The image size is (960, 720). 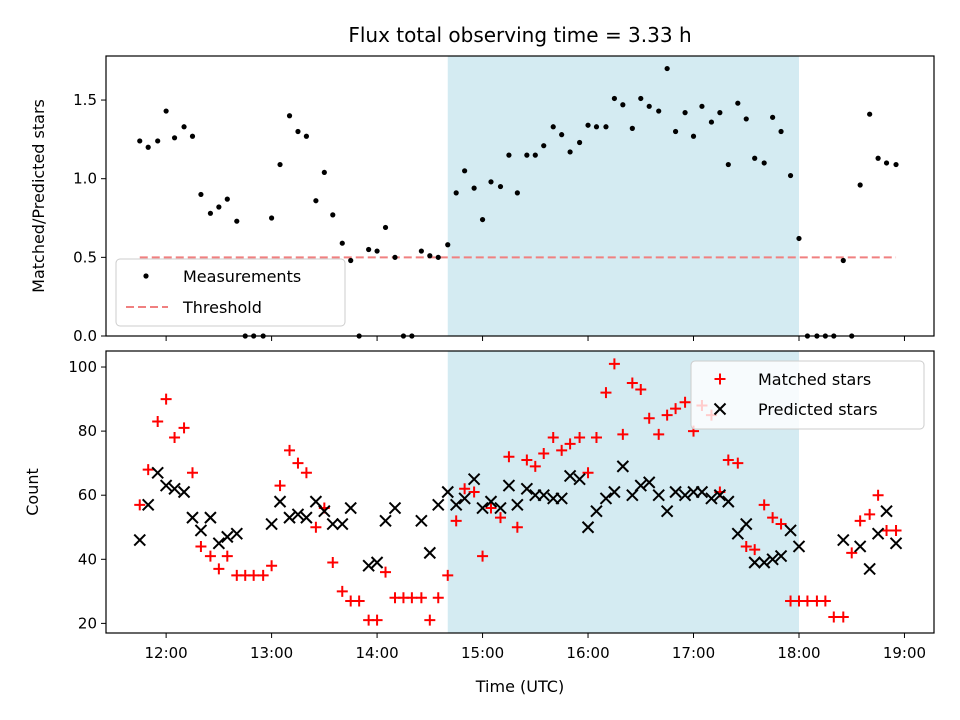 I want to click on bottom-y-tick-label: 100, so click(x=82, y=367).